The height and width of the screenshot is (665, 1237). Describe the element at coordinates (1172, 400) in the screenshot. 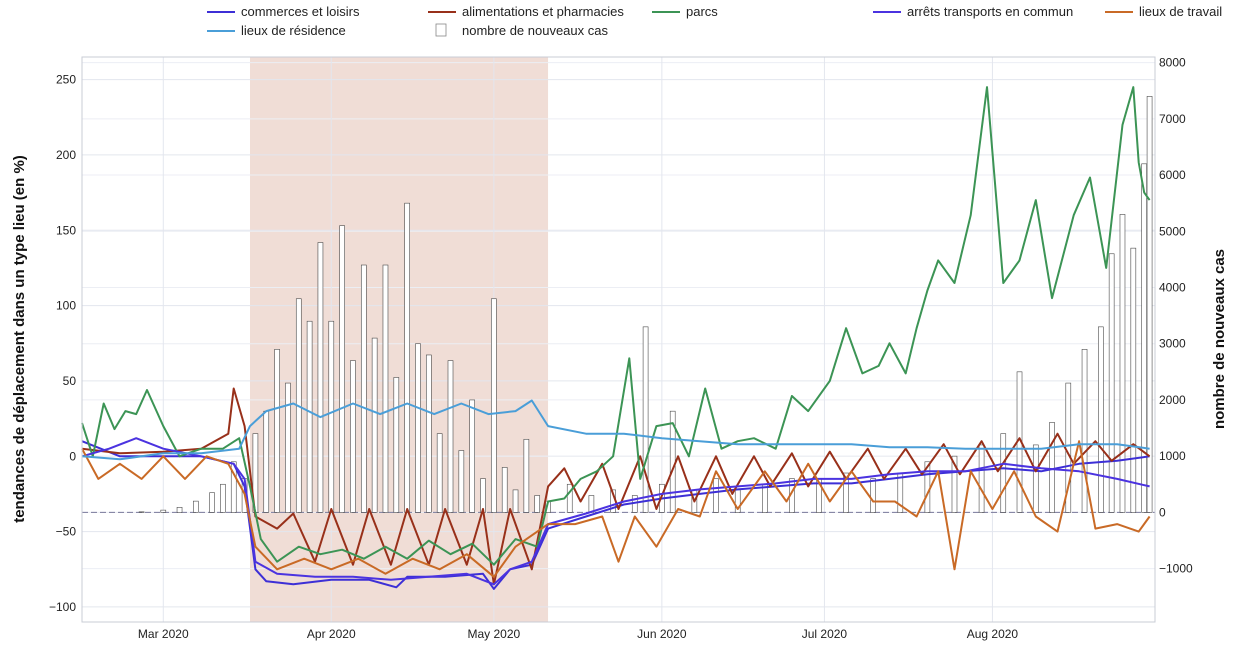

I see `y-right-tick-label: 2000` at that location.